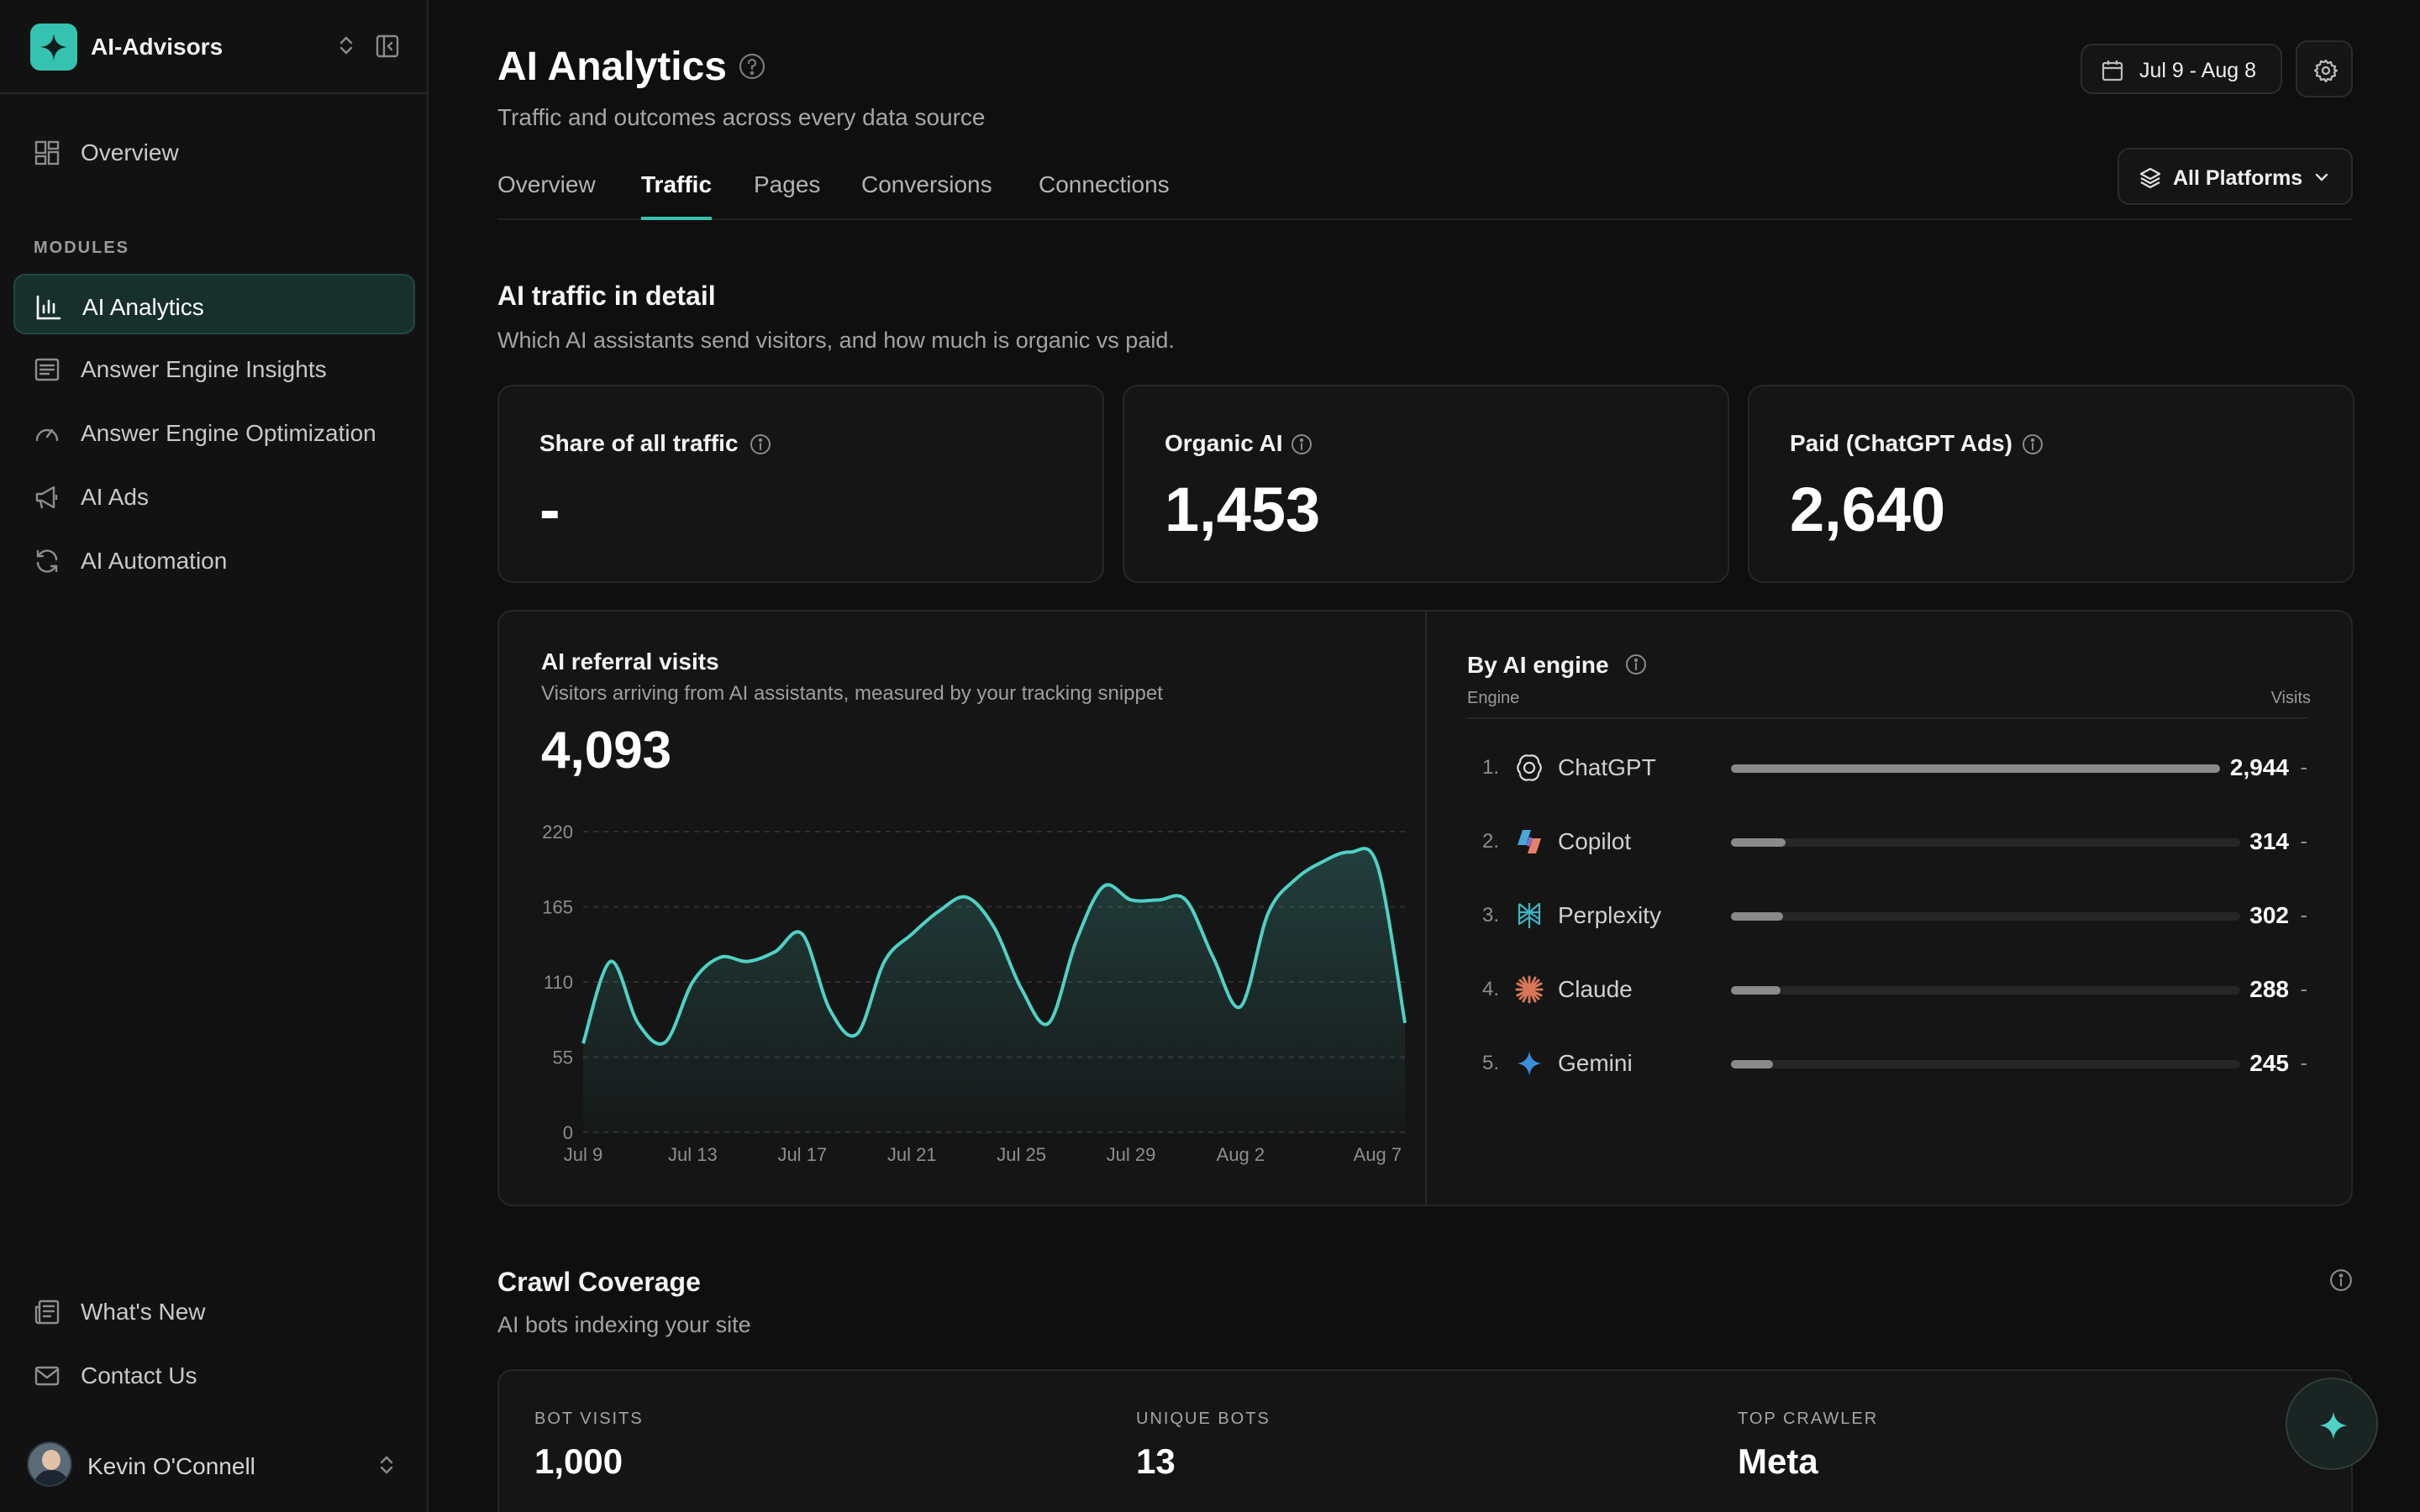  What do you see at coordinates (1609, 915) in the screenshot?
I see `engine-name: Perplexity` at bounding box center [1609, 915].